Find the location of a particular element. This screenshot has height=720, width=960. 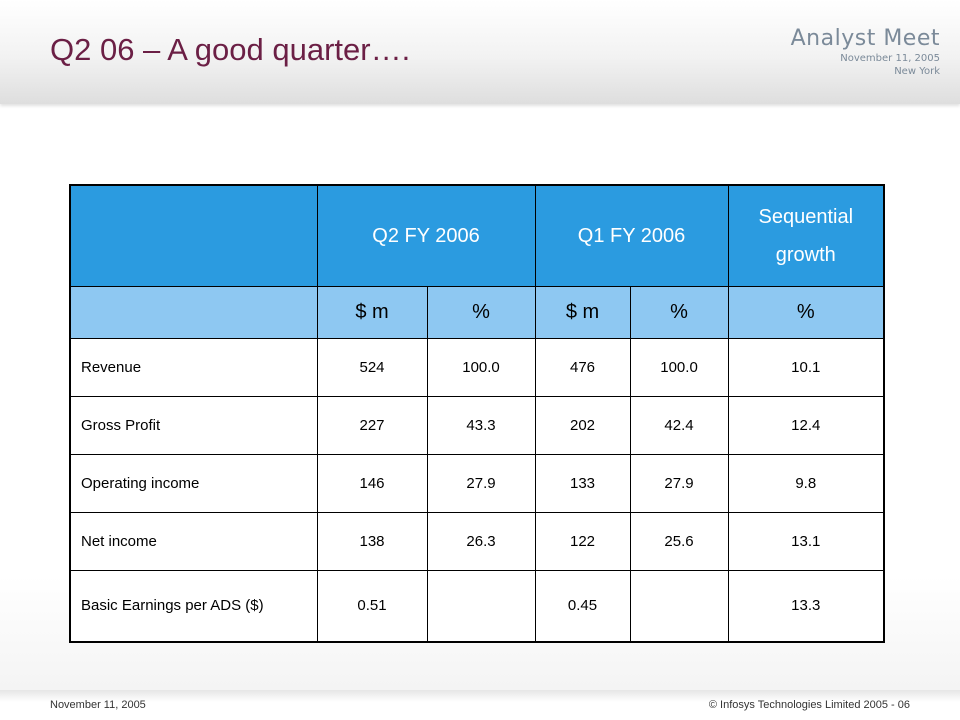

row-label: Gross Profit is located at coordinates (193, 425).